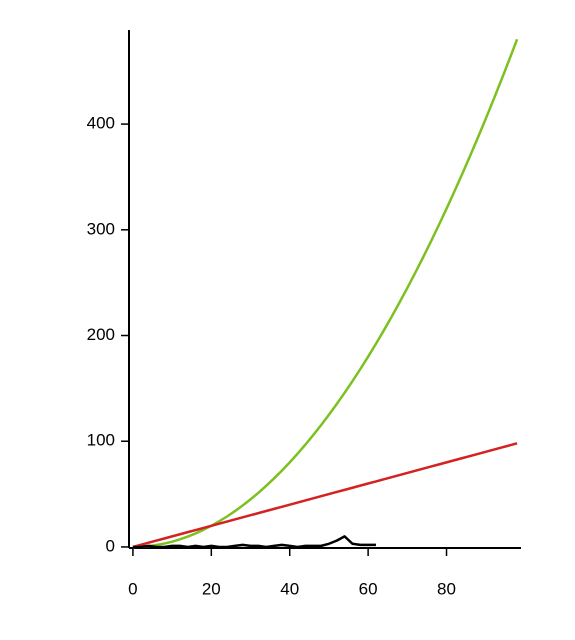 Image resolution: width=575 pixels, height=640 pixels. Describe the element at coordinates (101, 334) in the screenshot. I see `y-tick-label: 200` at that location.